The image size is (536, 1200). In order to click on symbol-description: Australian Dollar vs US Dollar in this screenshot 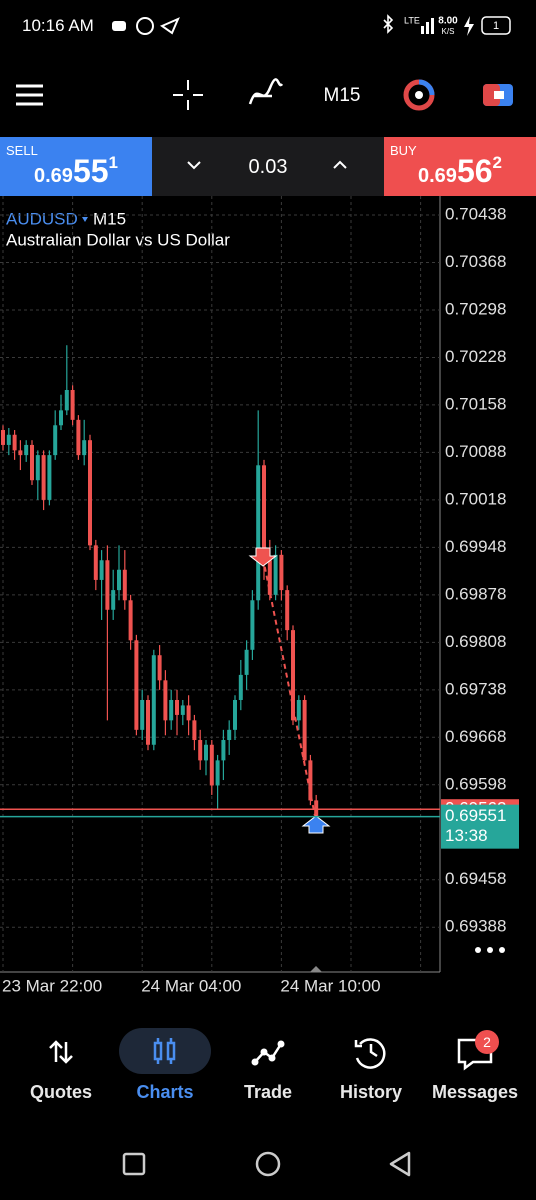, I will do `click(118, 239)`.